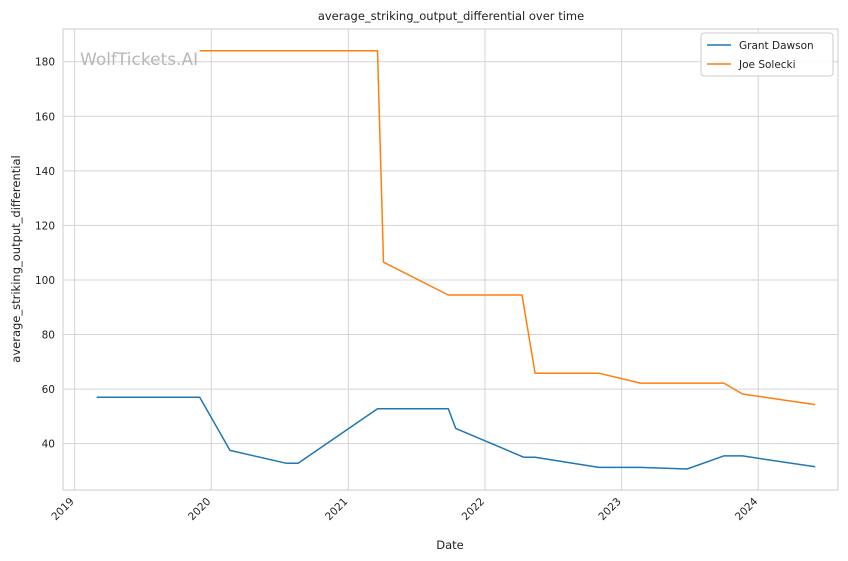  What do you see at coordinates (48, 390) in the screenshot?
I see `y-tick-label: 60` at bounding box center [48, 390].